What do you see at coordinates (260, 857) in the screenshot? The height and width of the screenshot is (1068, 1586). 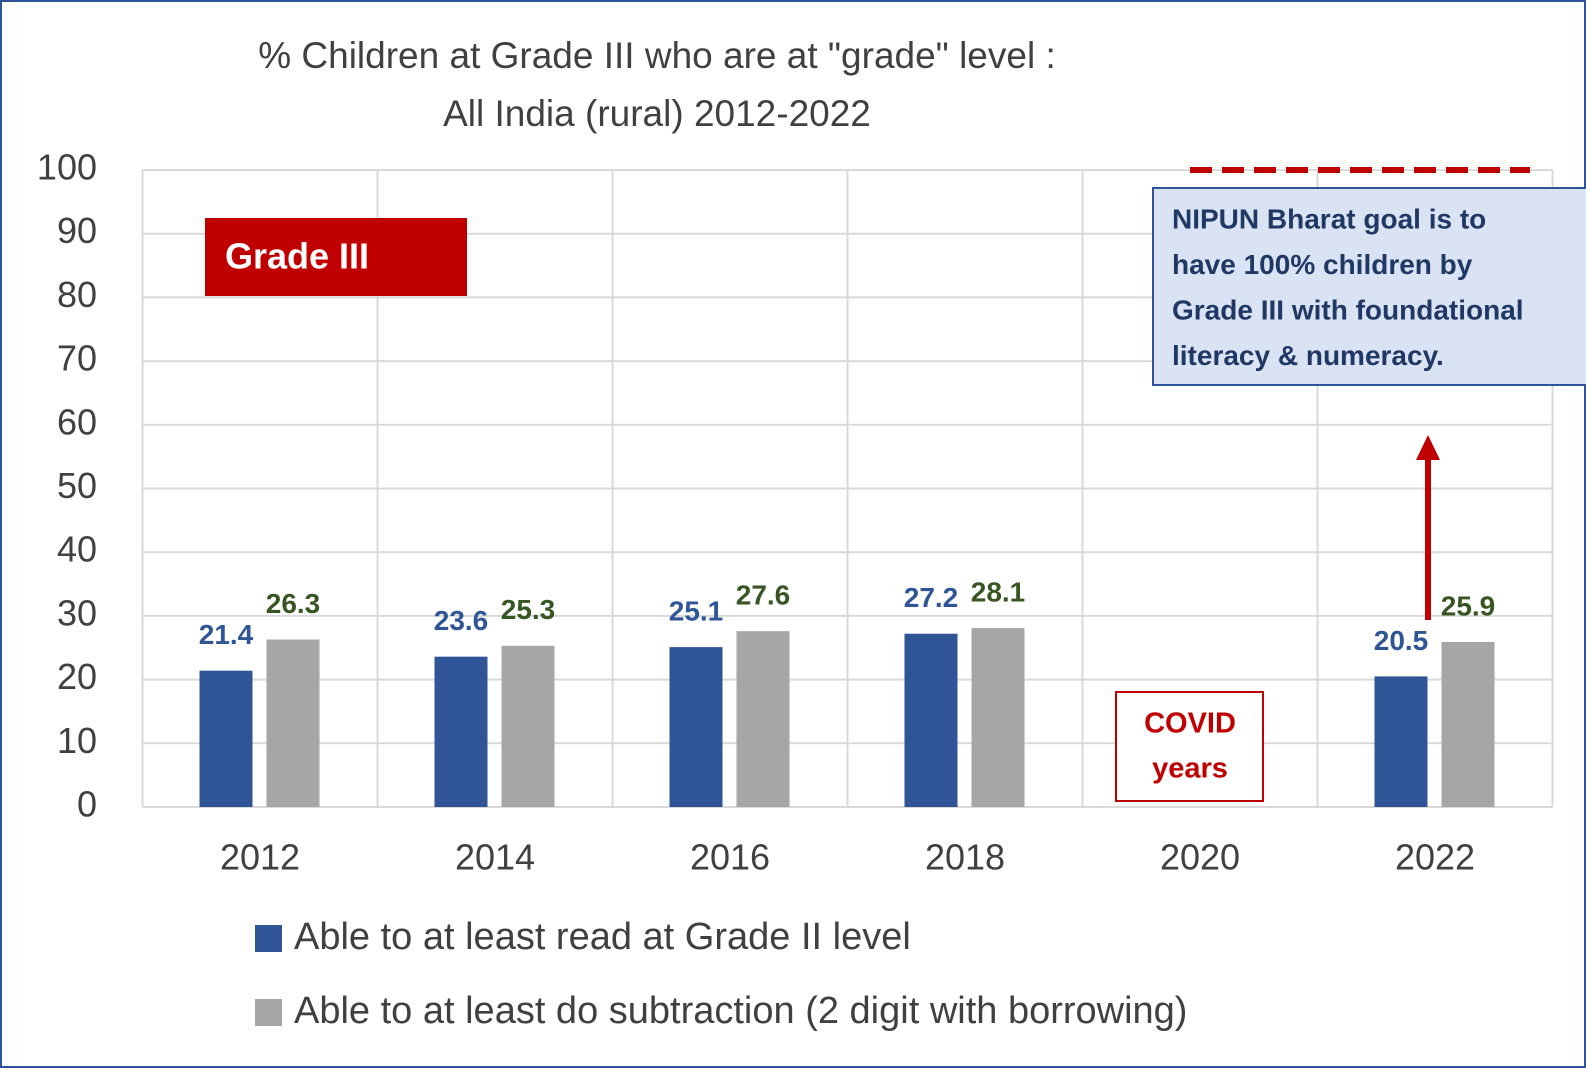 I see `x-tick-label: 2012` at bounding box center [260, 857].